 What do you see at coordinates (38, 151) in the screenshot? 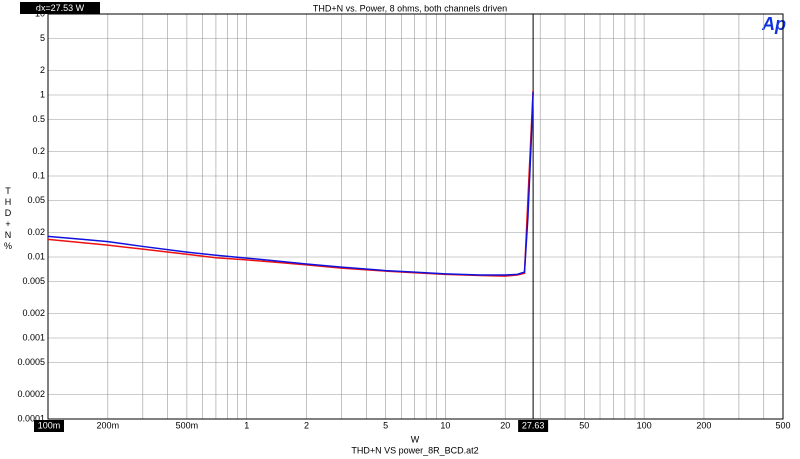
I see `y-tick-label: 0.2` at bounding box center [38, 151].